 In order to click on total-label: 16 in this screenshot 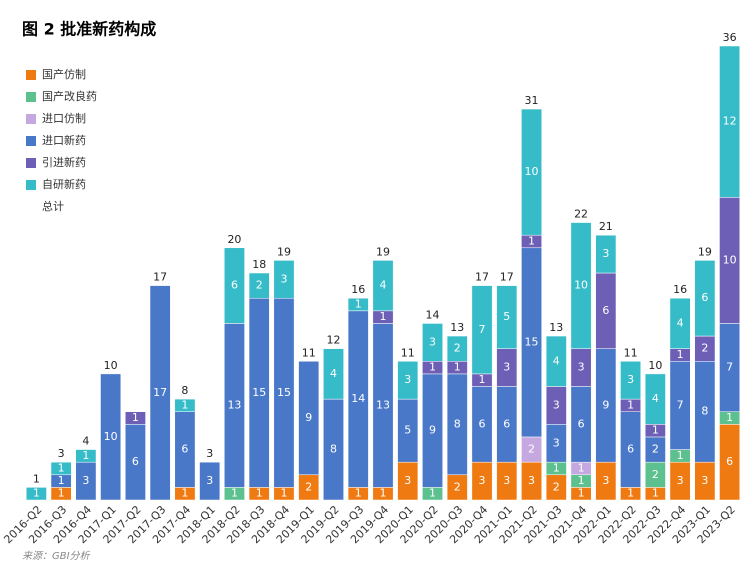, I will do `click(358, 289)`.